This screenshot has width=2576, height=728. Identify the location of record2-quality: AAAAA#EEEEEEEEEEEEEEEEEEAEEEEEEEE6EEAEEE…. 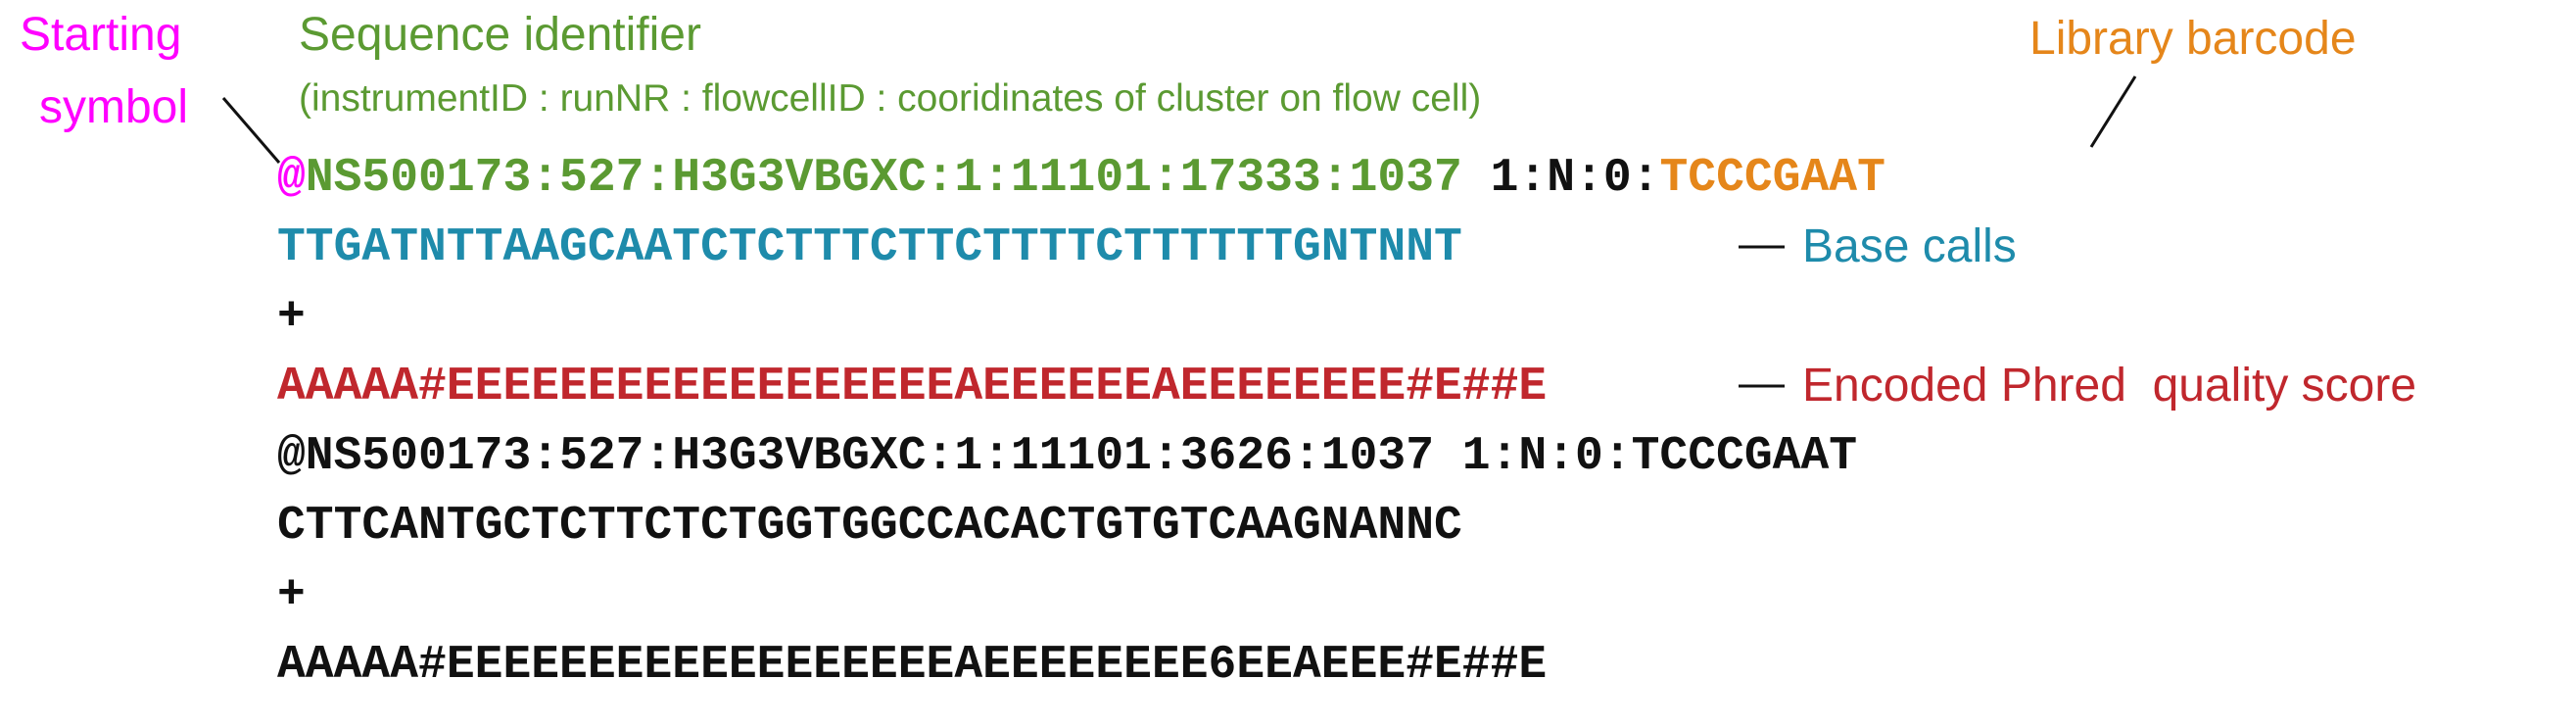
(912, 665).